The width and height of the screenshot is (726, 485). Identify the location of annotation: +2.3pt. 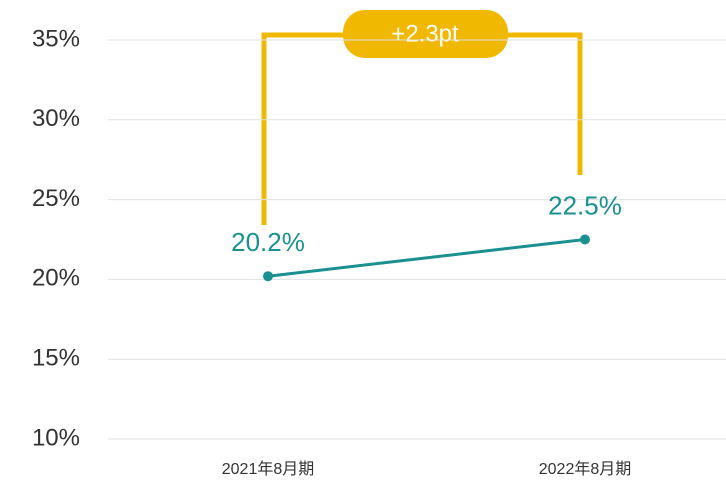
(425, 33).